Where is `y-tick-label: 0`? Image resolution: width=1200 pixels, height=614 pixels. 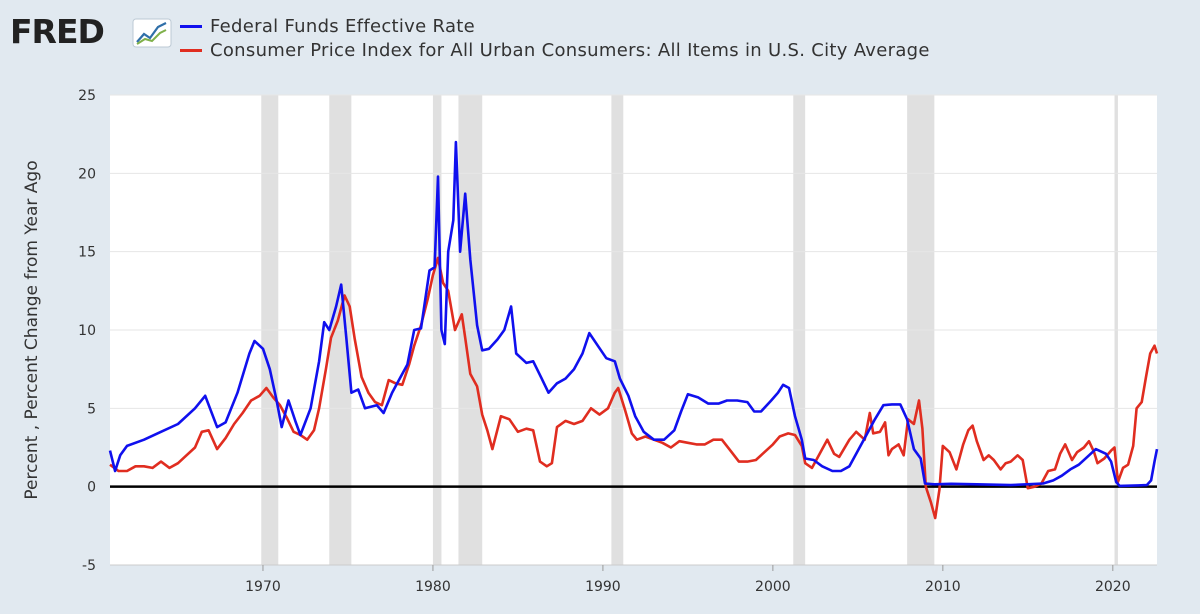
y-tick-label: 0 is located at coordinates (91, 488).